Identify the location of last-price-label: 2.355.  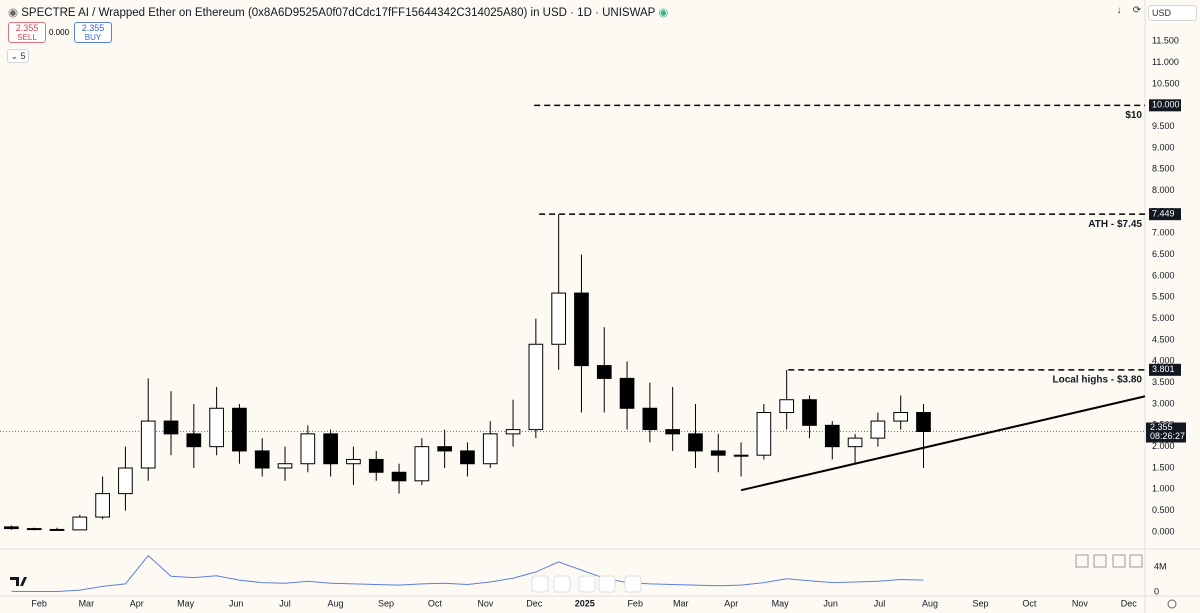
(1161, 427).